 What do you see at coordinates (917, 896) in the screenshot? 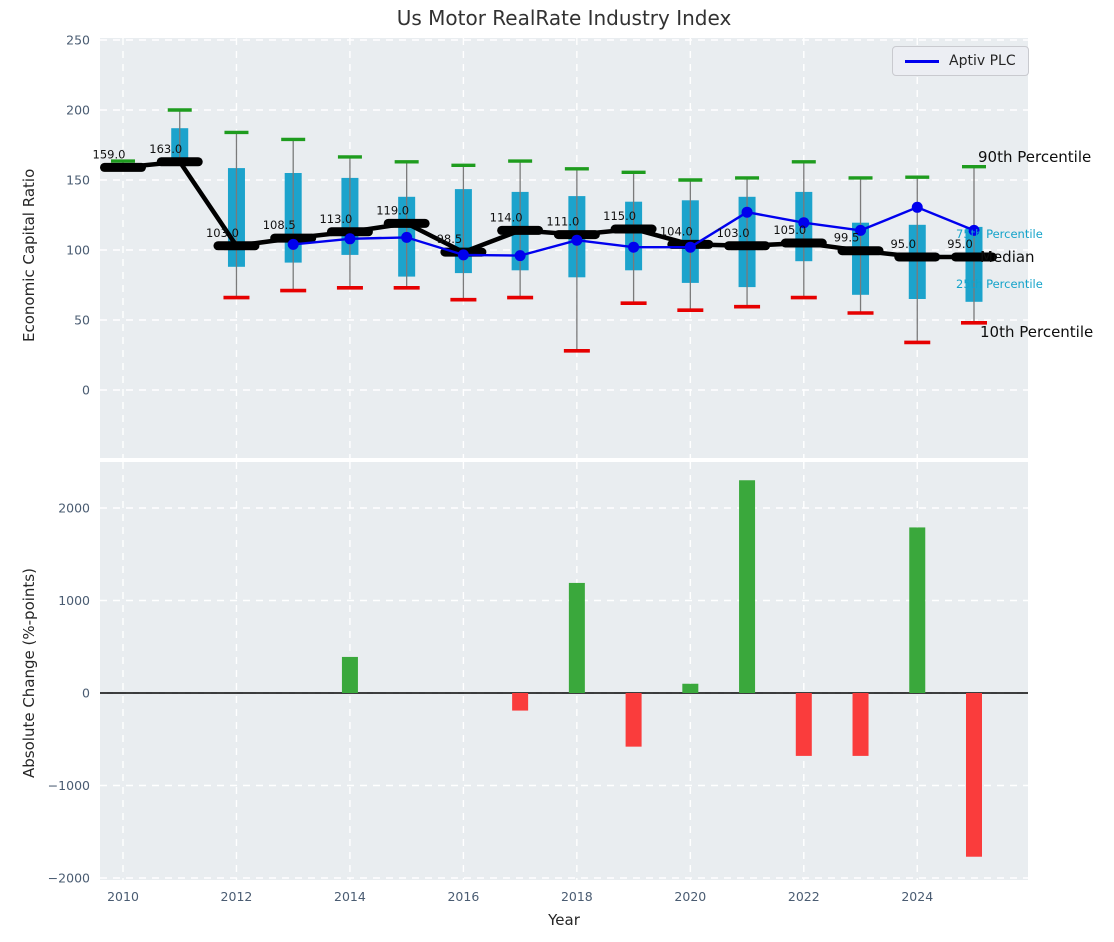
I see `svg-text: 2024` at bounding box center [917, 896].